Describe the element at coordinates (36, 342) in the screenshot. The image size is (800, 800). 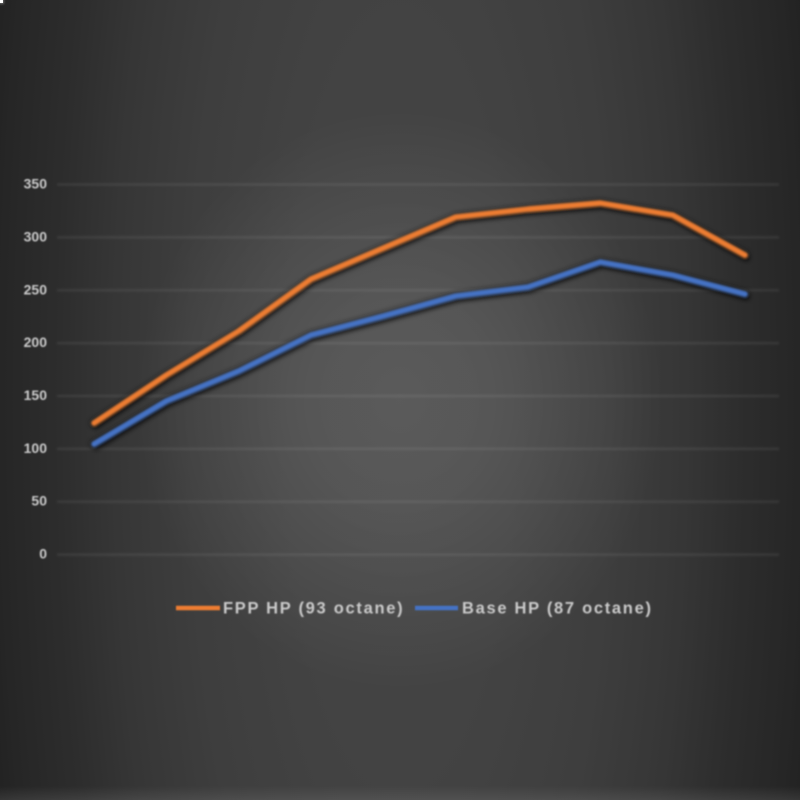
I see `svg-text: 200` at that location.